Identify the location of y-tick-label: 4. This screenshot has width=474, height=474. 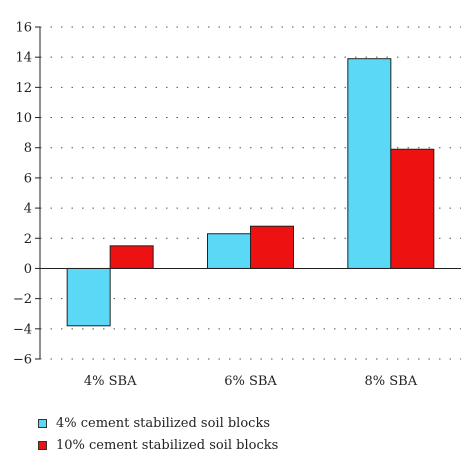
(28, 209).